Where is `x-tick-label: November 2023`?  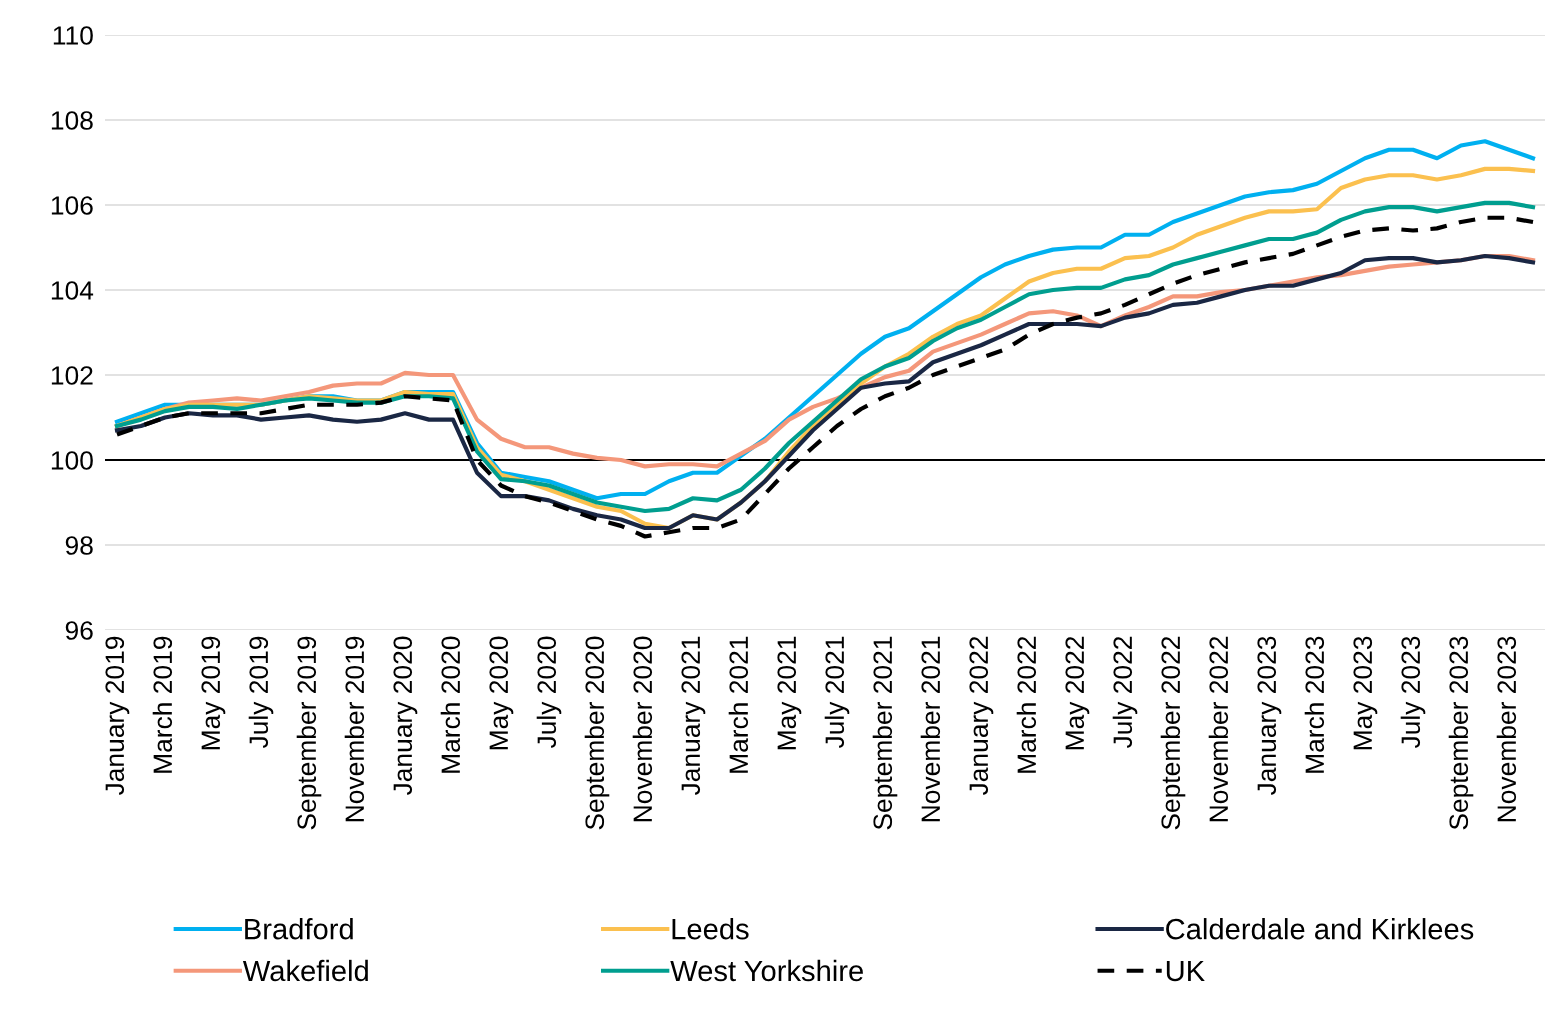
x-tick-label: November 2023 is located at coordinates (1506, 729).